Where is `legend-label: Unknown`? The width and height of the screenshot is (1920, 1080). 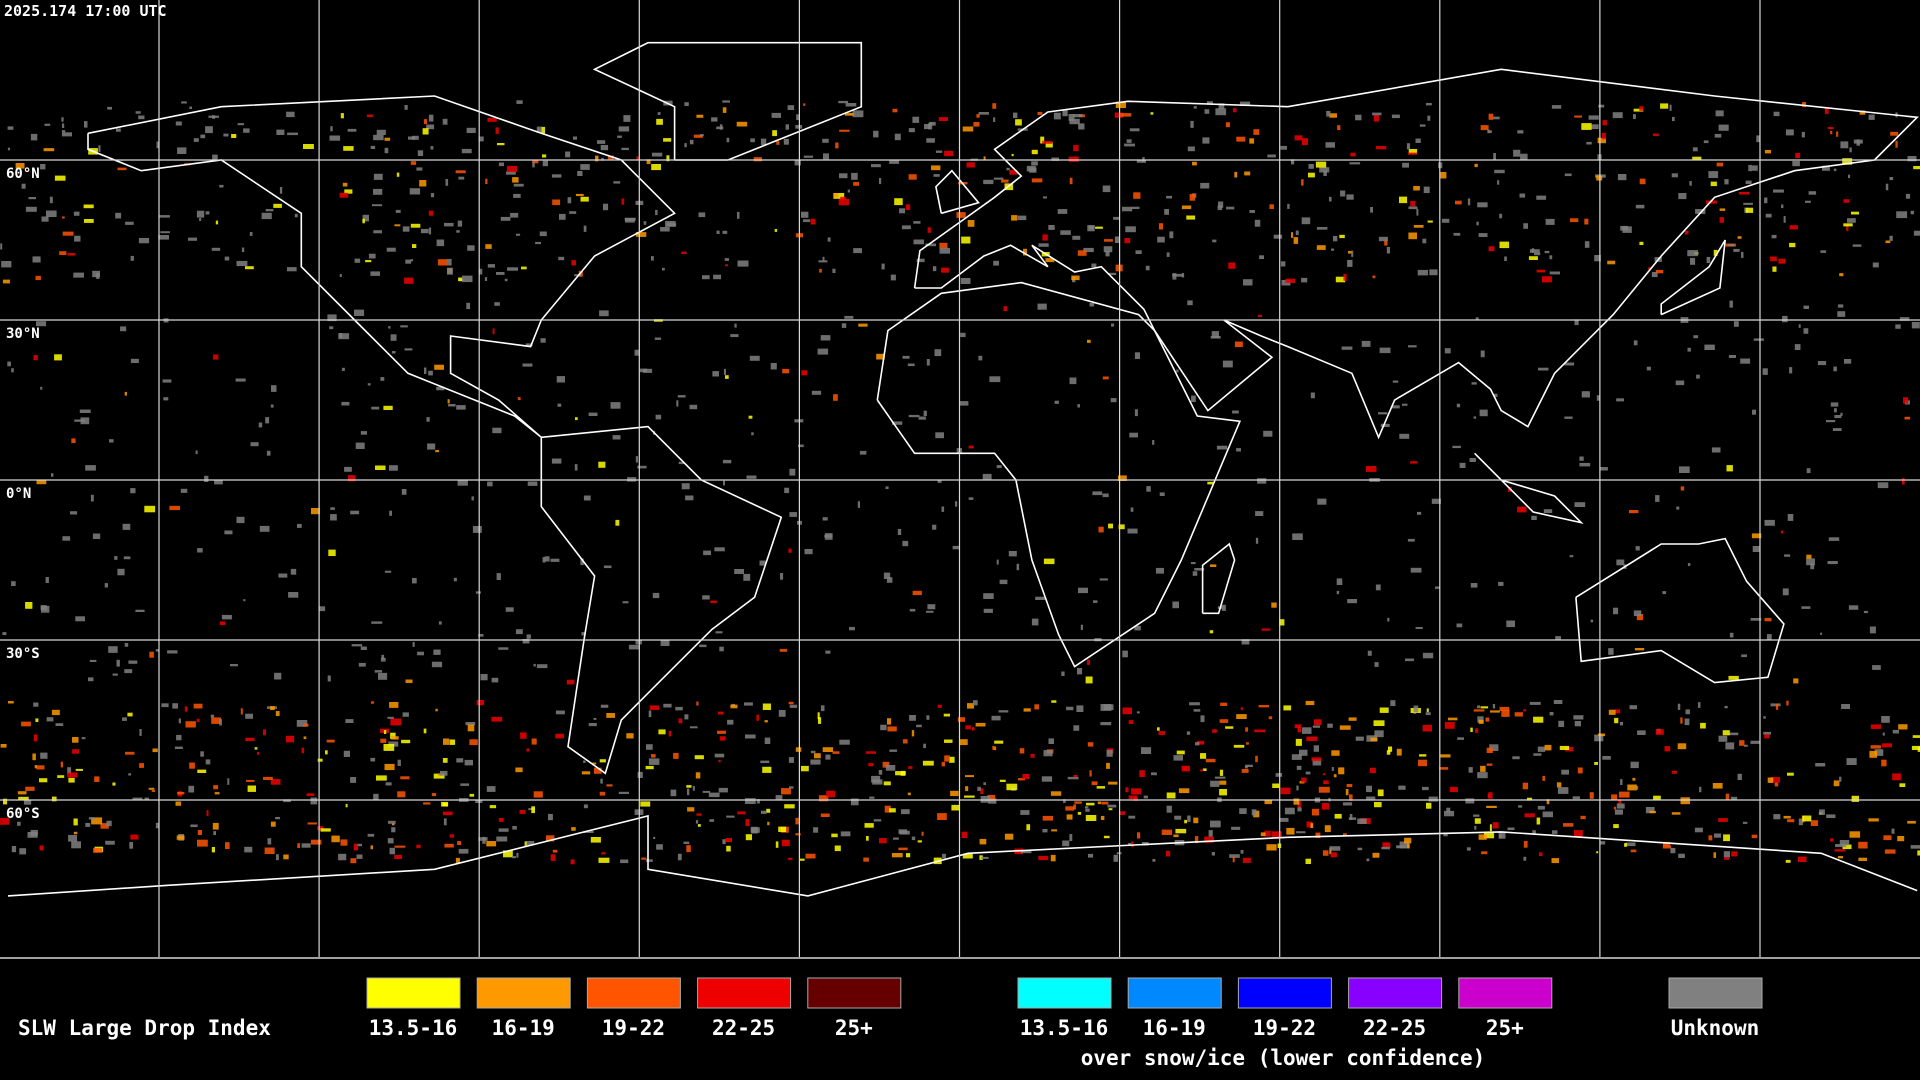
legend-label: Unknown is located at coordinates (1715, 1028).